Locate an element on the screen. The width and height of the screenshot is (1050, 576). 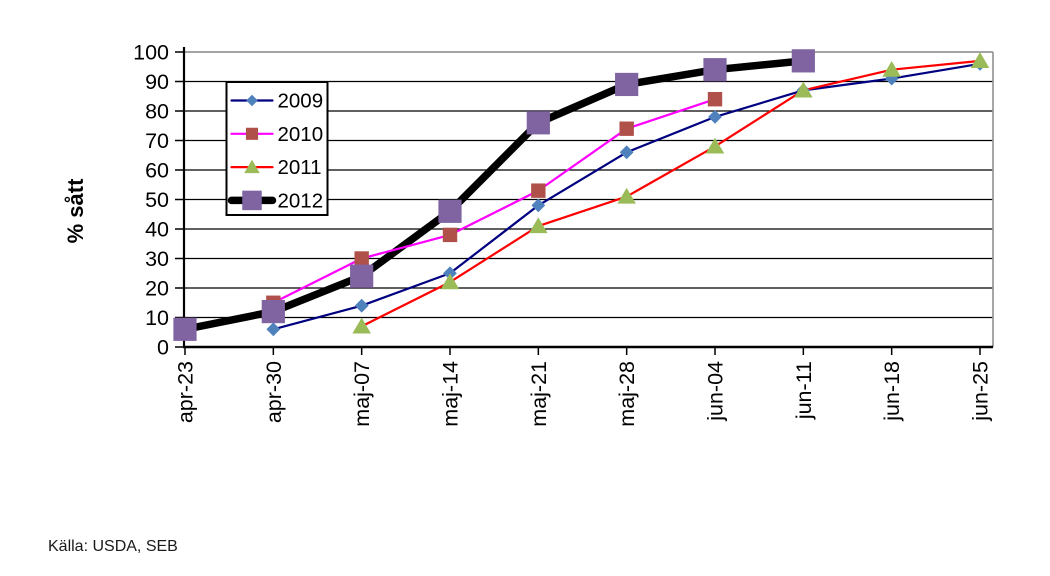
y-tick-label: 70 is located at coordinates (157, 141).